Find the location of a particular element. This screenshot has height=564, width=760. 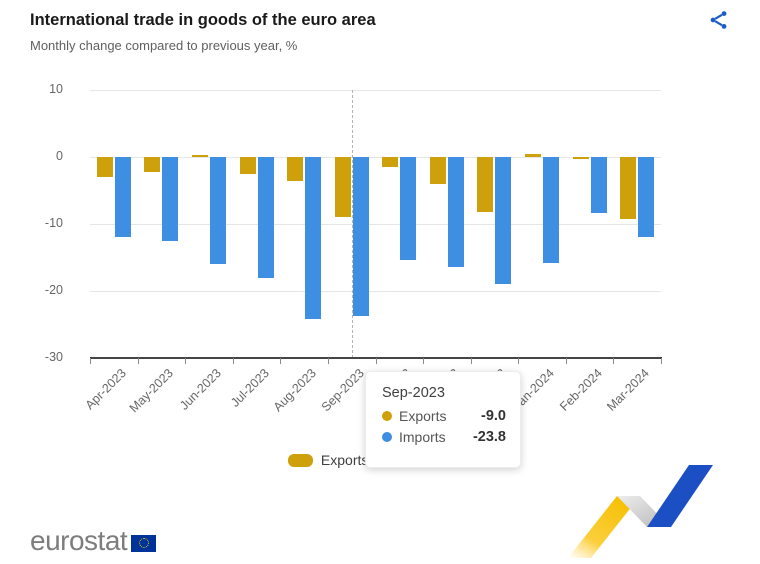

share-button is located at coordinates (719, 21).